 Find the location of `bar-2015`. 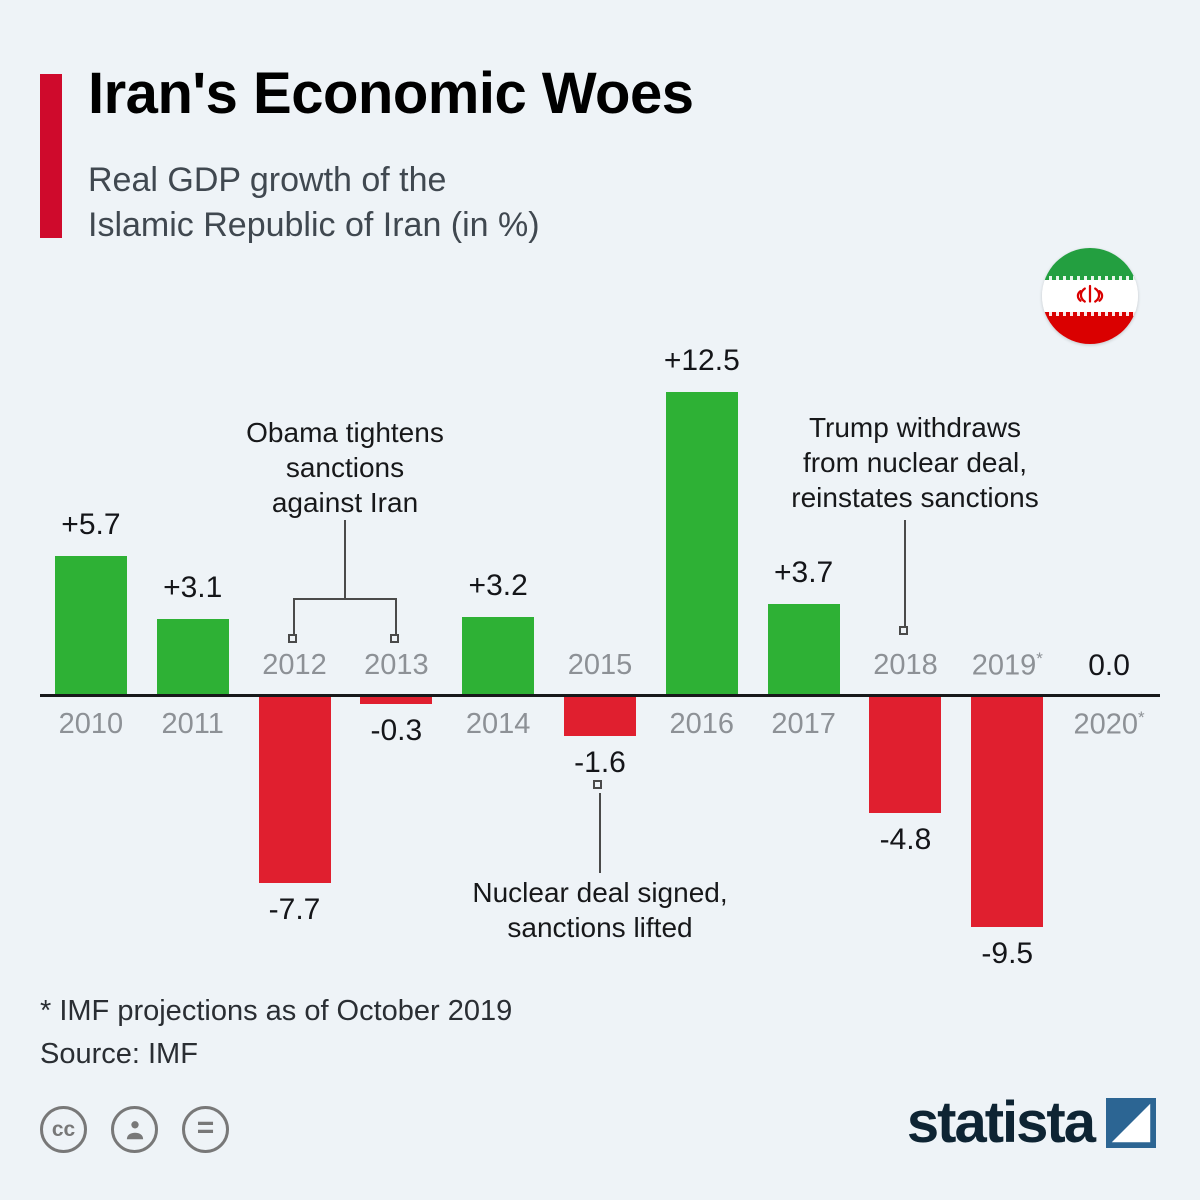

bar-2015 is located at coordinates (600, 716).